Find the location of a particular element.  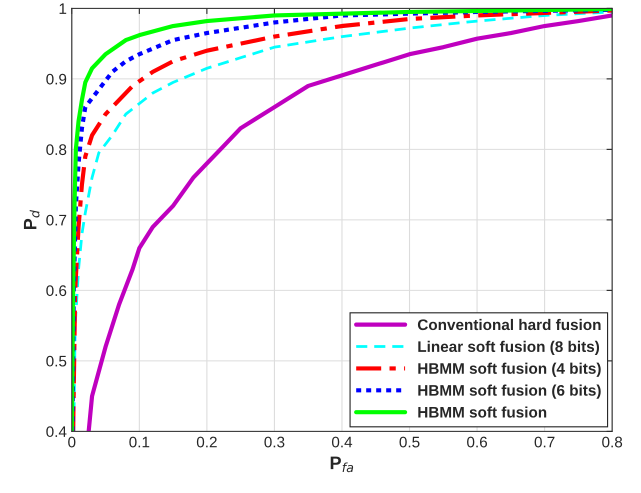

legend-label: HBMM soft fusion (4 bits) is located at coordinates (509, 369).